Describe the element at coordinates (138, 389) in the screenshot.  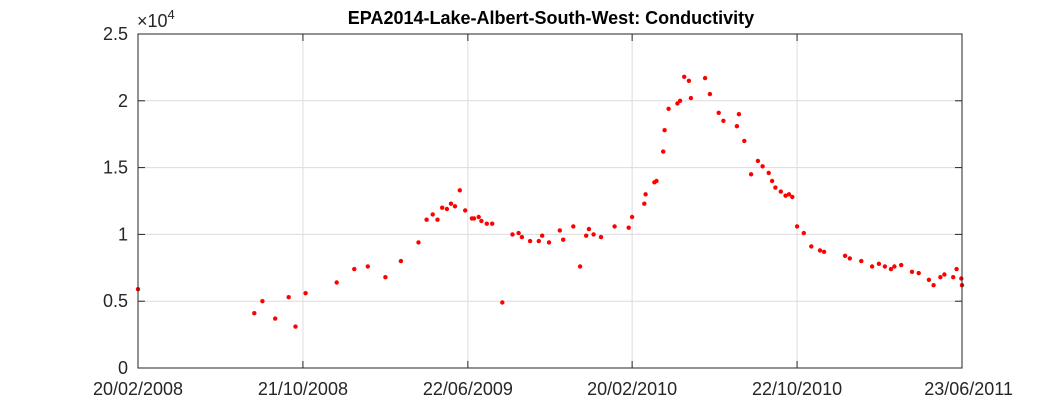
I see `x-tick-label: 20/02/2008` at that location.